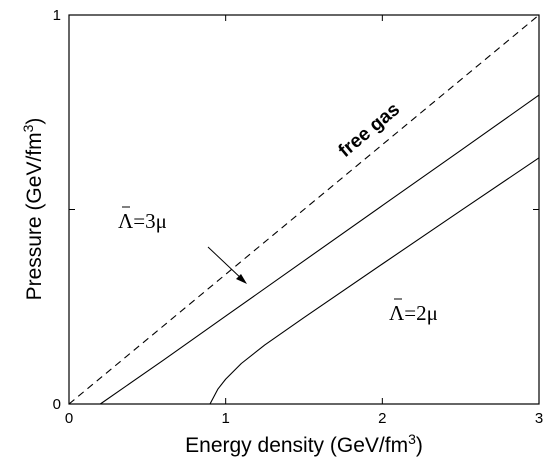  What do you see at coordinates (33, 209) in the screenshot?
I see `y-axis-title: Pressure (GeV/fm3)` at bounding box center [33, 209].